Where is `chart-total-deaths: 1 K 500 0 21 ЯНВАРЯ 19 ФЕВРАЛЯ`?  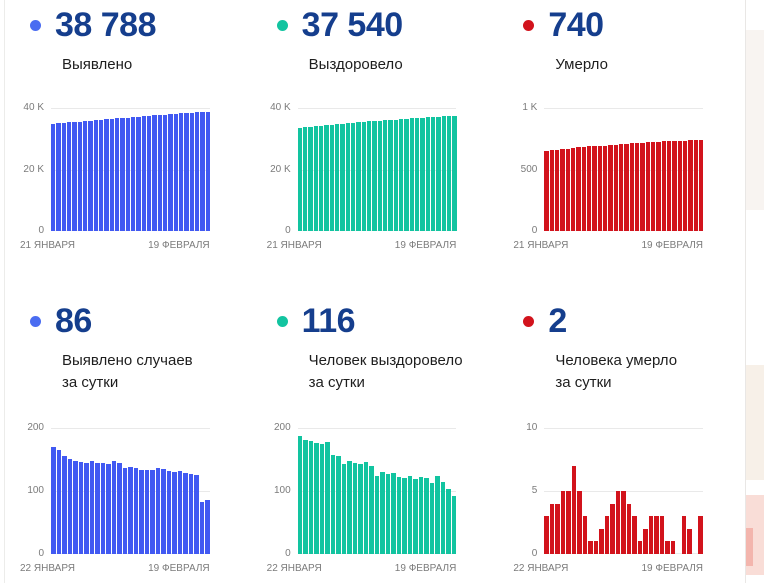
chart-total-deaths: 1 K 500 0 21 ЯНВАРЯ 19 ФЕВРАЛЯ is located at coordinates (621, 177).